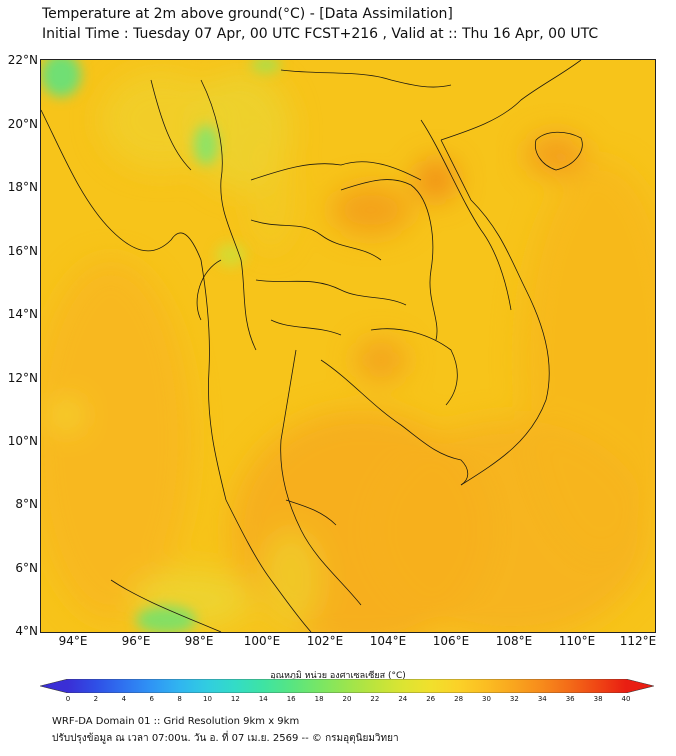 The height and width of the screenshot is (756, 676). Describe the element at coordinates (375, 699) in the screenshot. I see `colorbar-tick-label: 22` at that location.